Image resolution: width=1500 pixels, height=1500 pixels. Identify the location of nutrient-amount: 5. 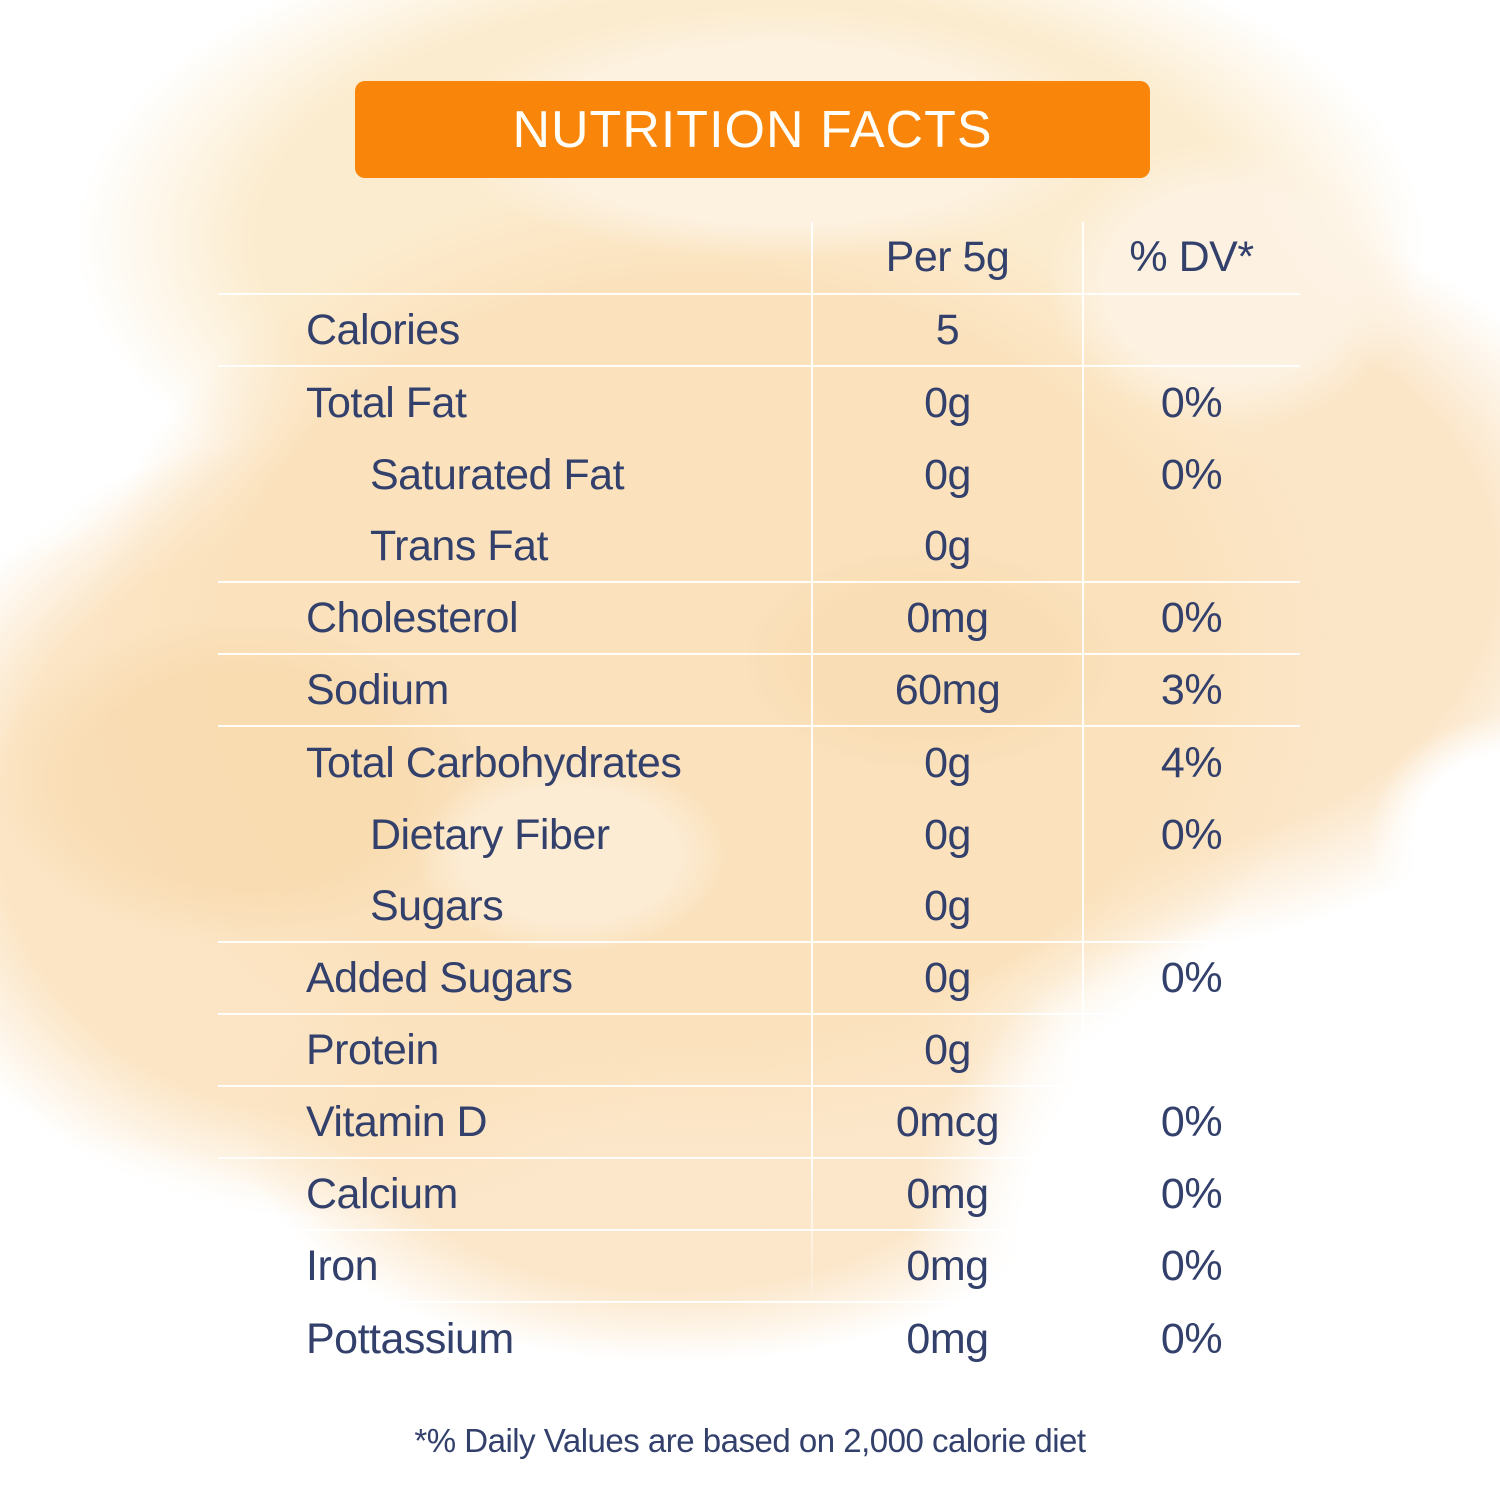
(947, 329).